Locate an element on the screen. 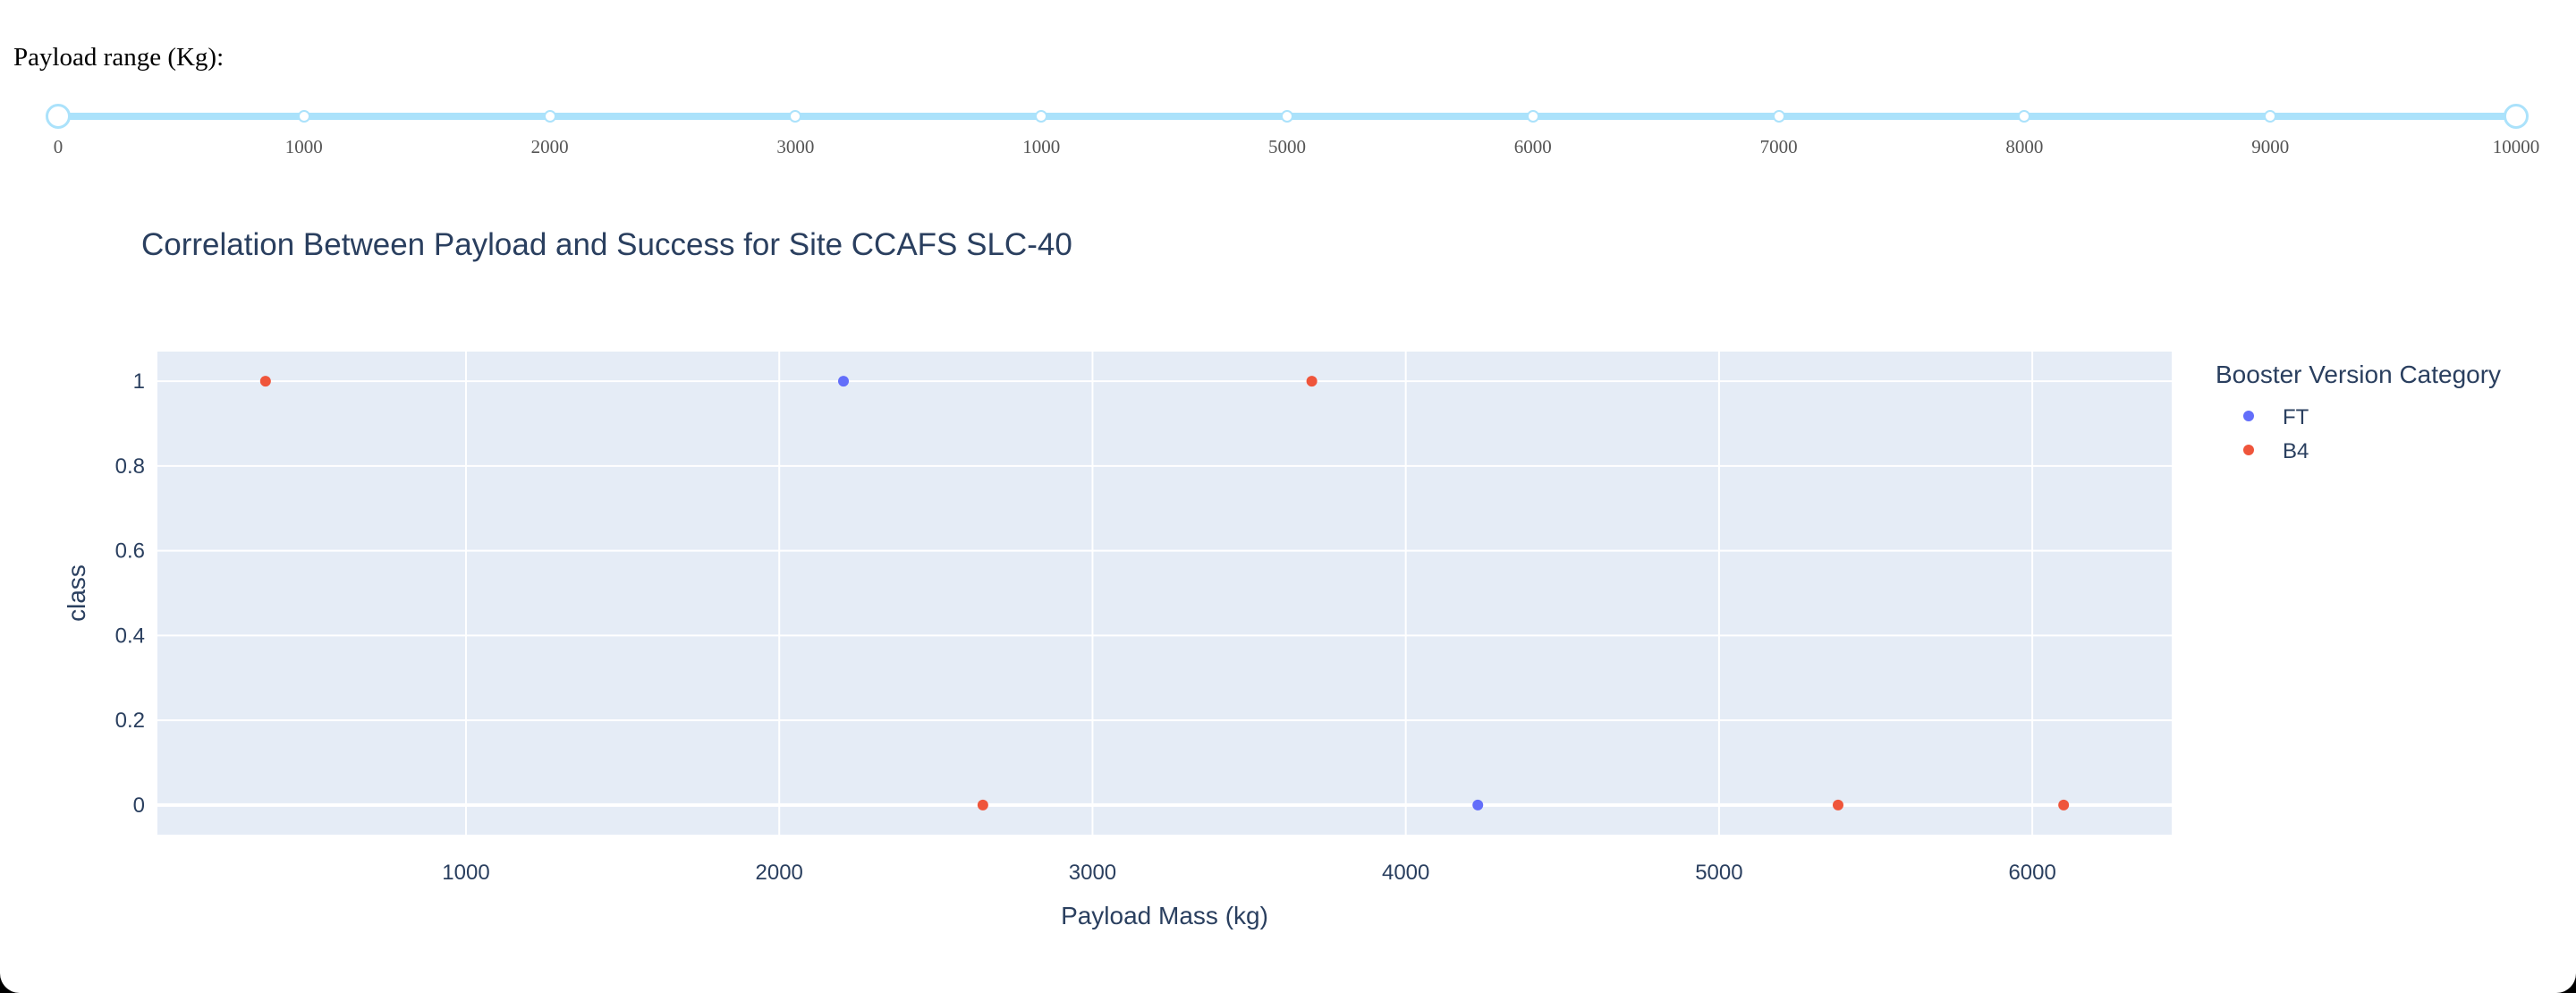 The width and height of the screenshot is (2576, 993). slider-mark-label: 9000 is located at coordinates (2270, 146).